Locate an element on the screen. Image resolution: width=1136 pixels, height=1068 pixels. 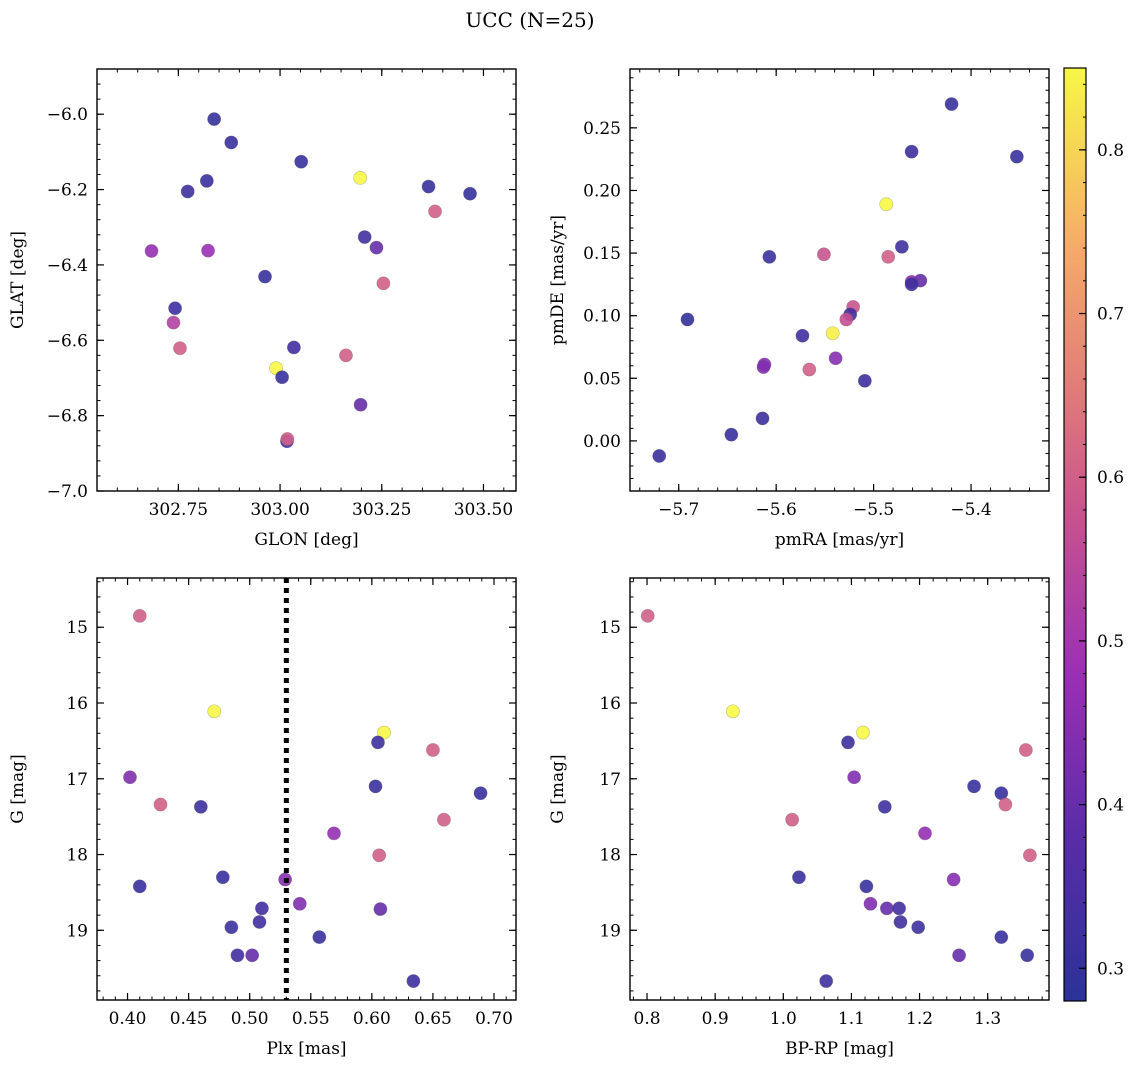
y-tick-label: −6.8 is located at coordinates (67, 417).